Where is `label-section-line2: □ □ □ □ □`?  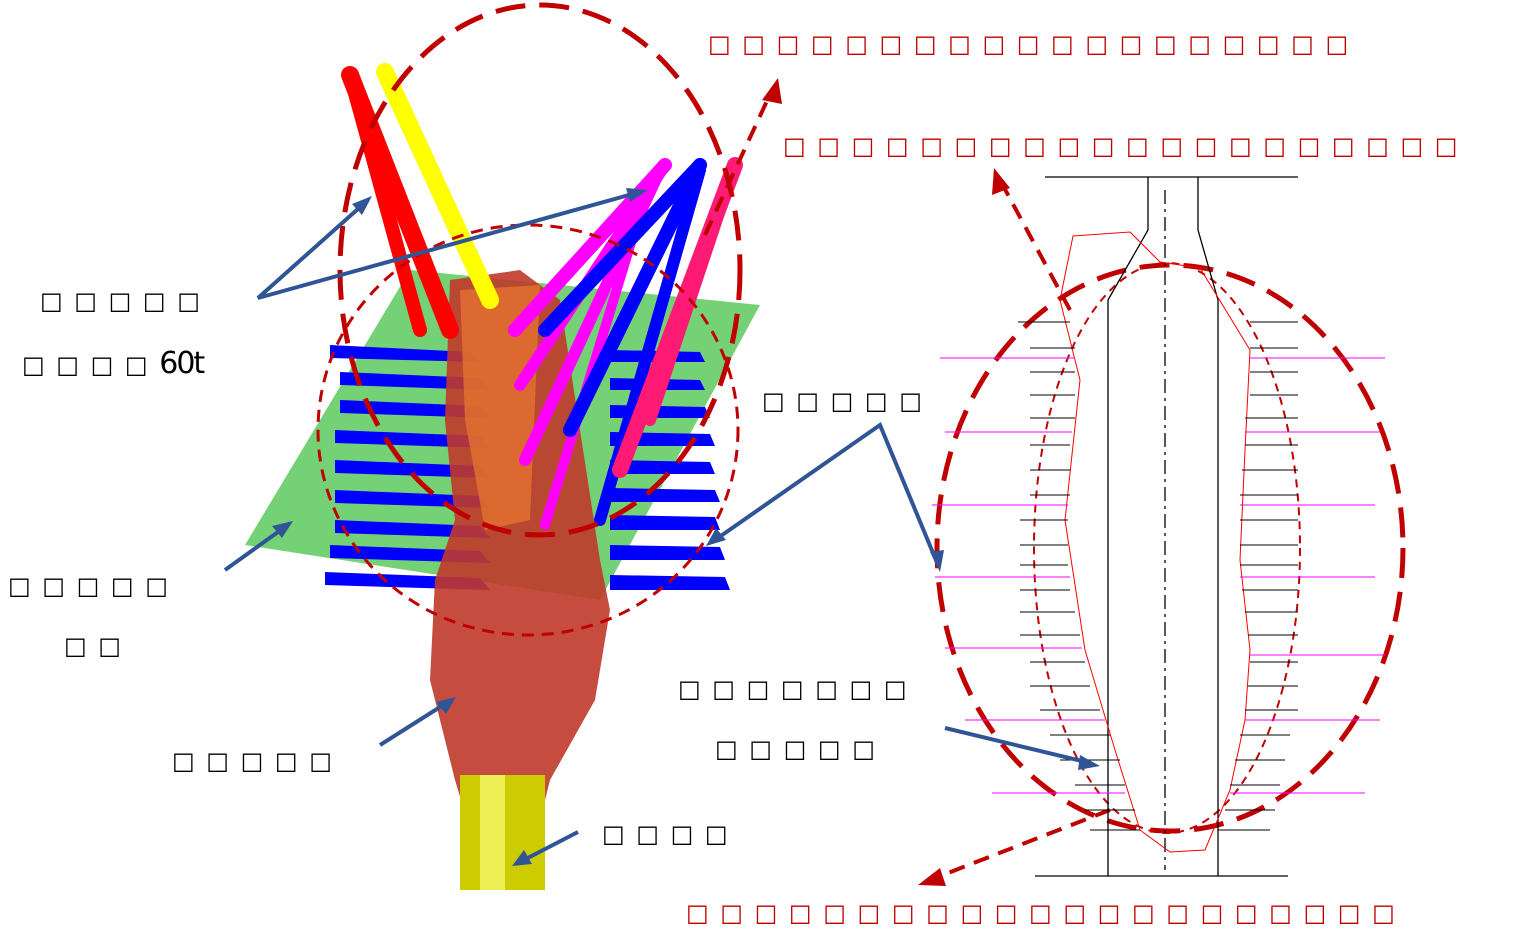
label-section-line2: □ □ □ □ □ is located at coordinates (795, 749).